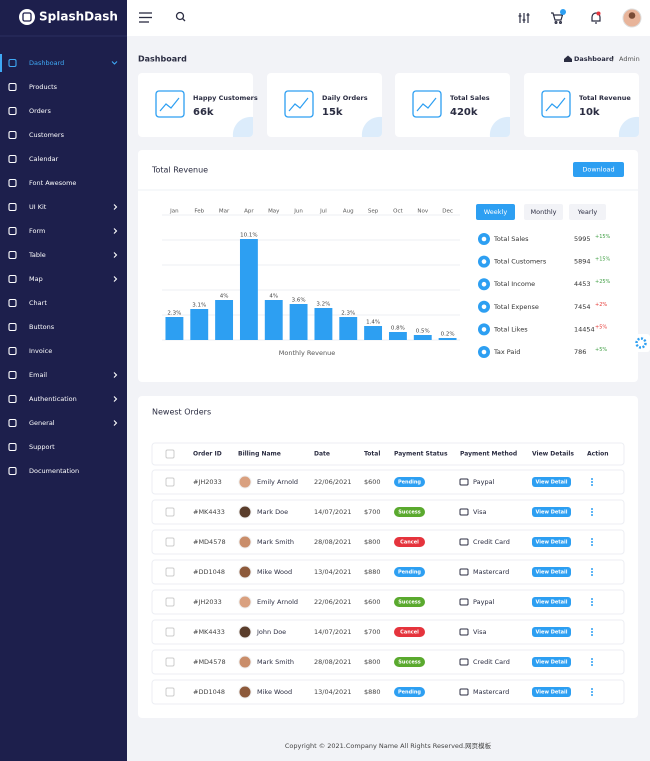 The width and height of the screenshot is (650, 761). Describe the element at coordinates (524, 18) in the screenshot. I see `filter-icon` at that location.